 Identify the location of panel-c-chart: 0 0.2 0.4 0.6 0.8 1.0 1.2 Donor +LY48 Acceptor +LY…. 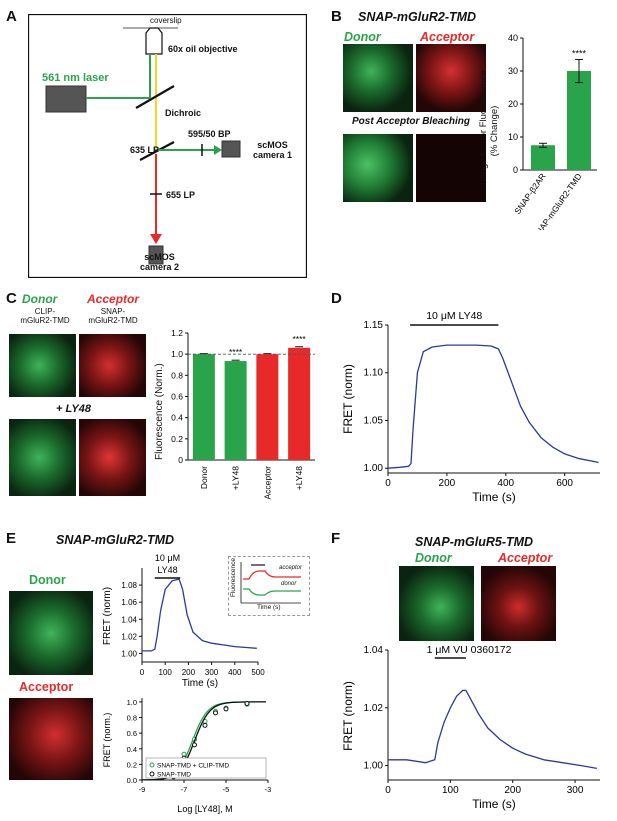
(235, 412).